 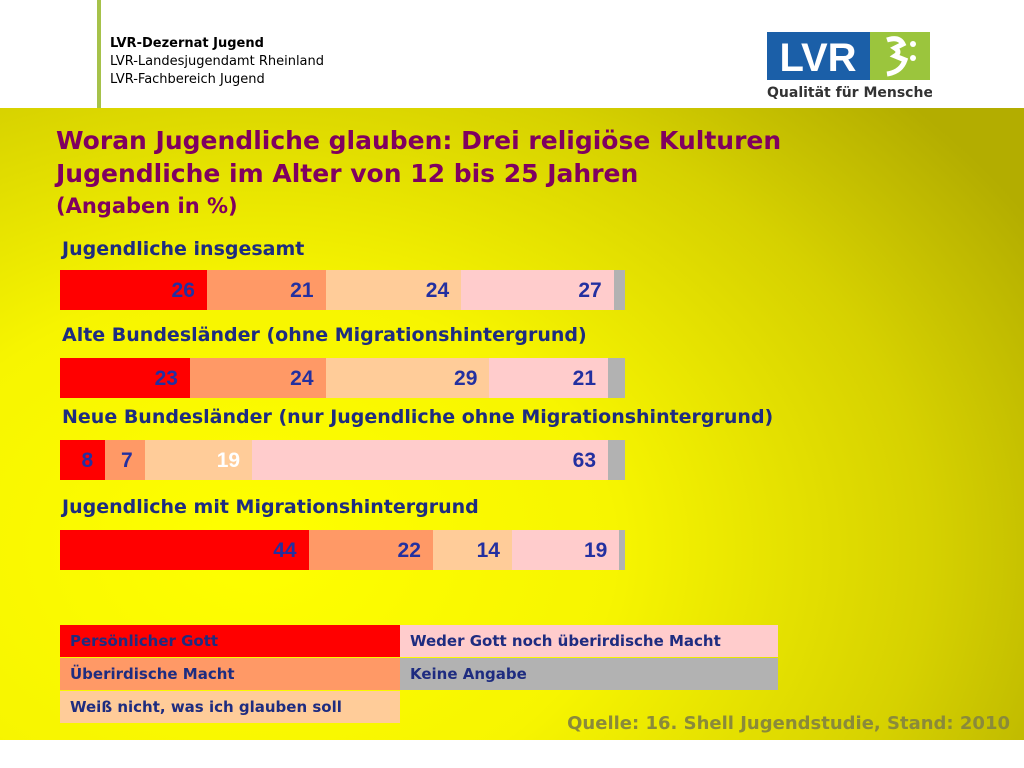 What do you see at coordinates (144, 641) in the screenshot?
I see `legend-label: Persönlicher Gott` at bounding box center [144, 641].